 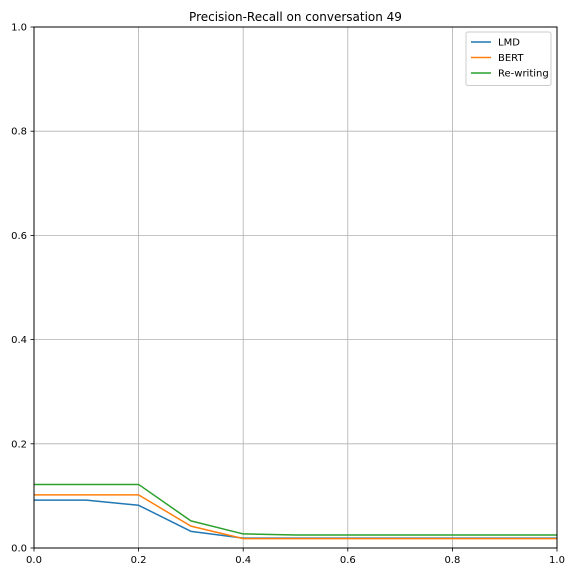 What do you see at coordinates (348, 560) in the screenshot?
I see `x-tick-label: 0.6` at bounding box center [348, 560].